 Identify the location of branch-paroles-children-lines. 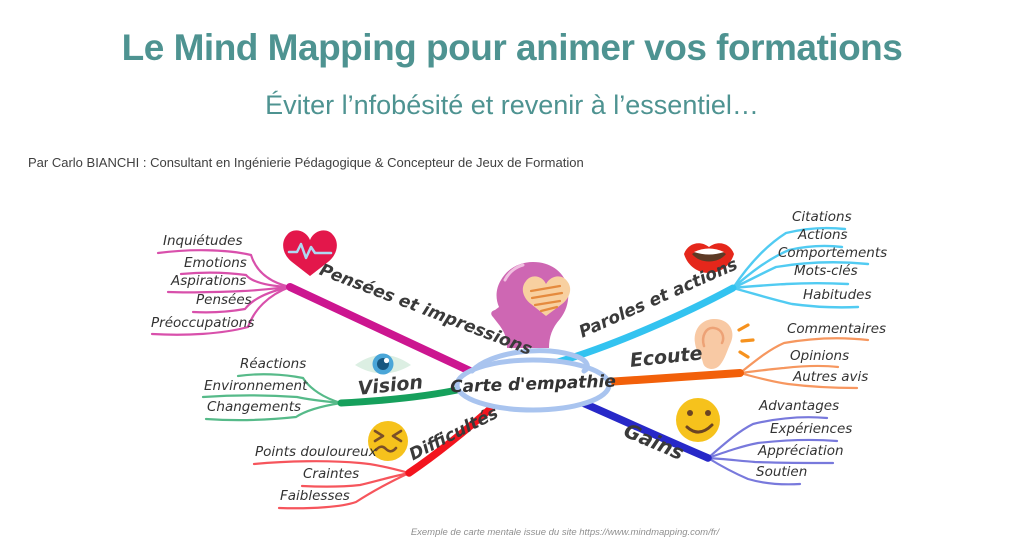
(800, 267).